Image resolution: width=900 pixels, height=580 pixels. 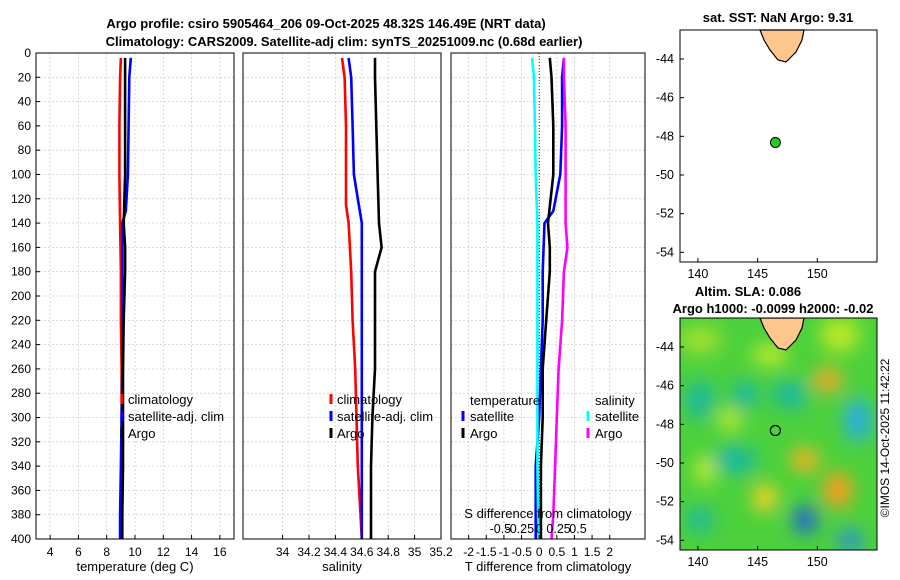 I want to click on x-tick-label: 34.8, so click(x=389, y=552).